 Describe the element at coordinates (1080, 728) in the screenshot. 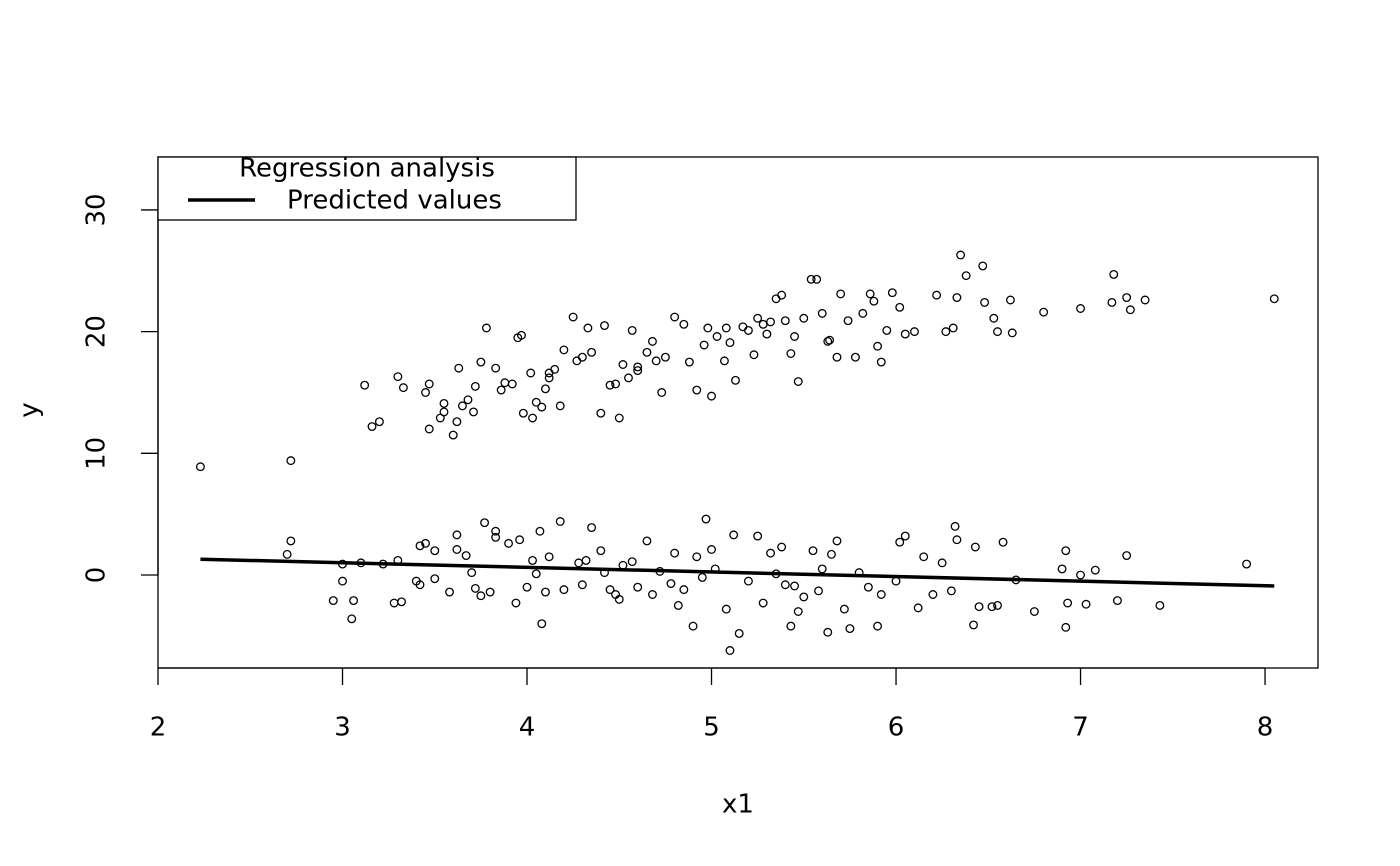

I see `x-tick-label: 7` at that location.